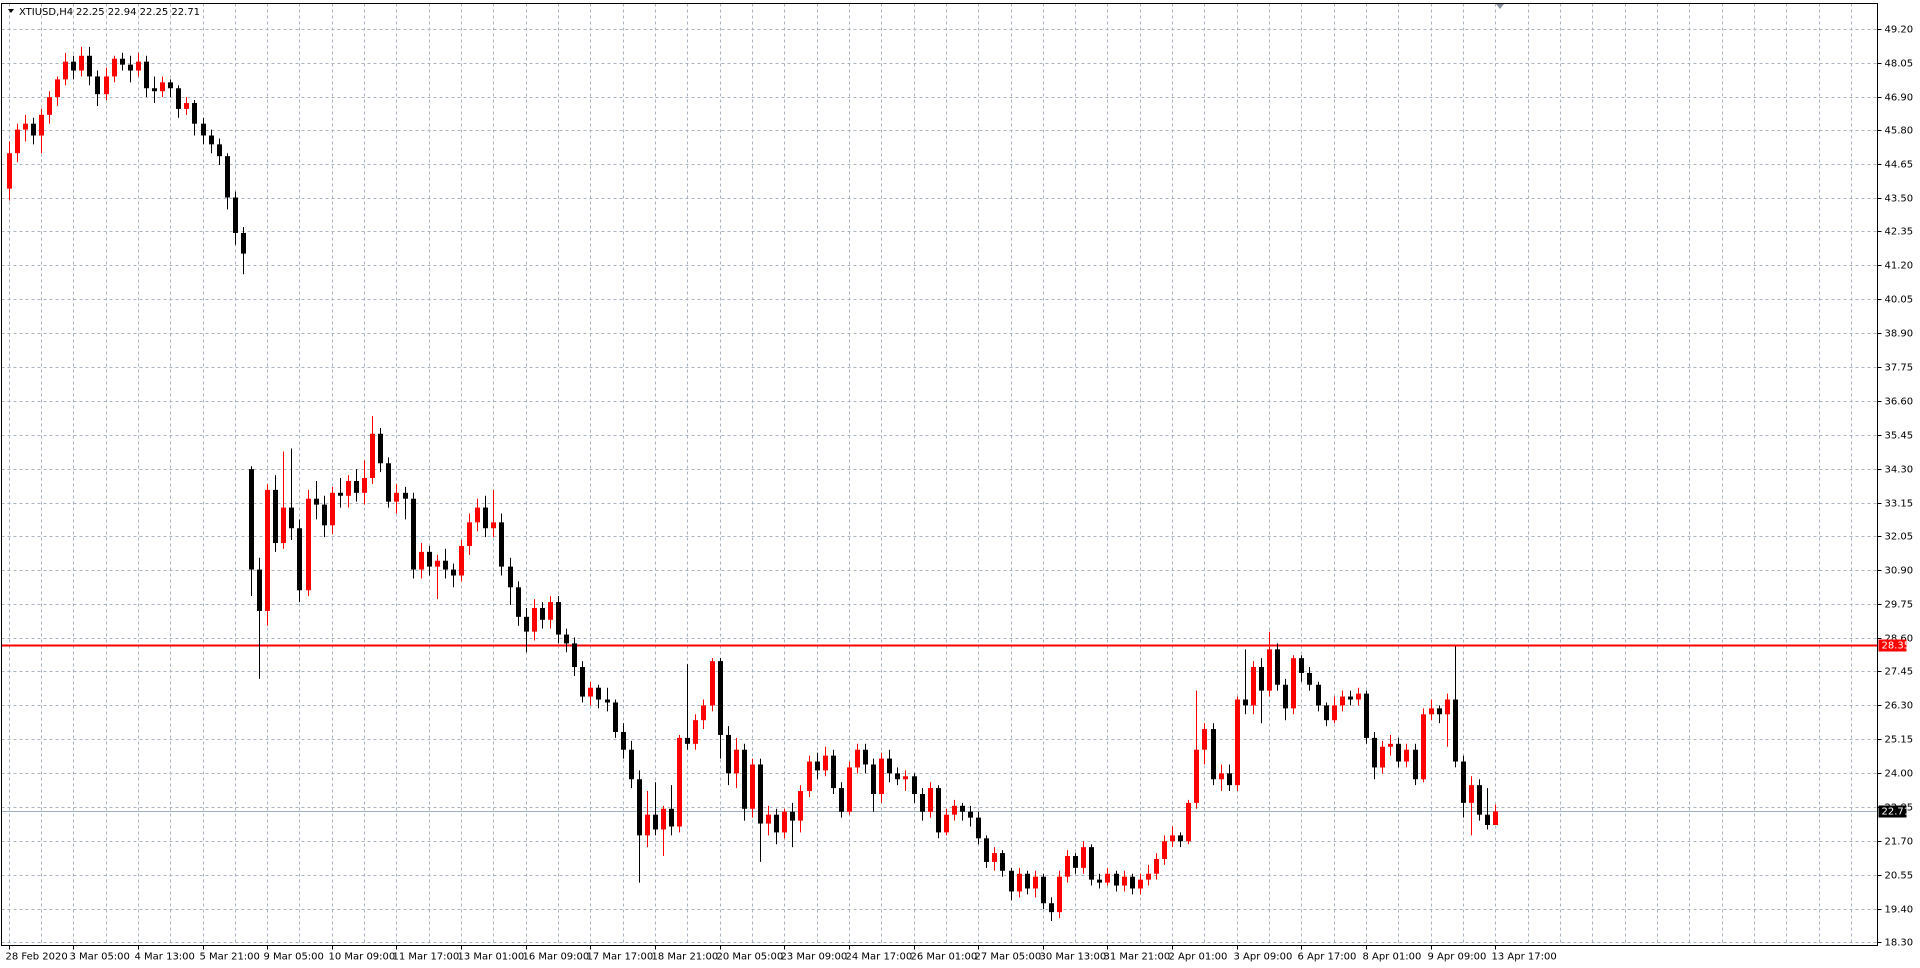 The width and height of the screenshot is (1920, 968). I want to click on x-tick-label: 8 Apr 01:00, so click(1392, 957).